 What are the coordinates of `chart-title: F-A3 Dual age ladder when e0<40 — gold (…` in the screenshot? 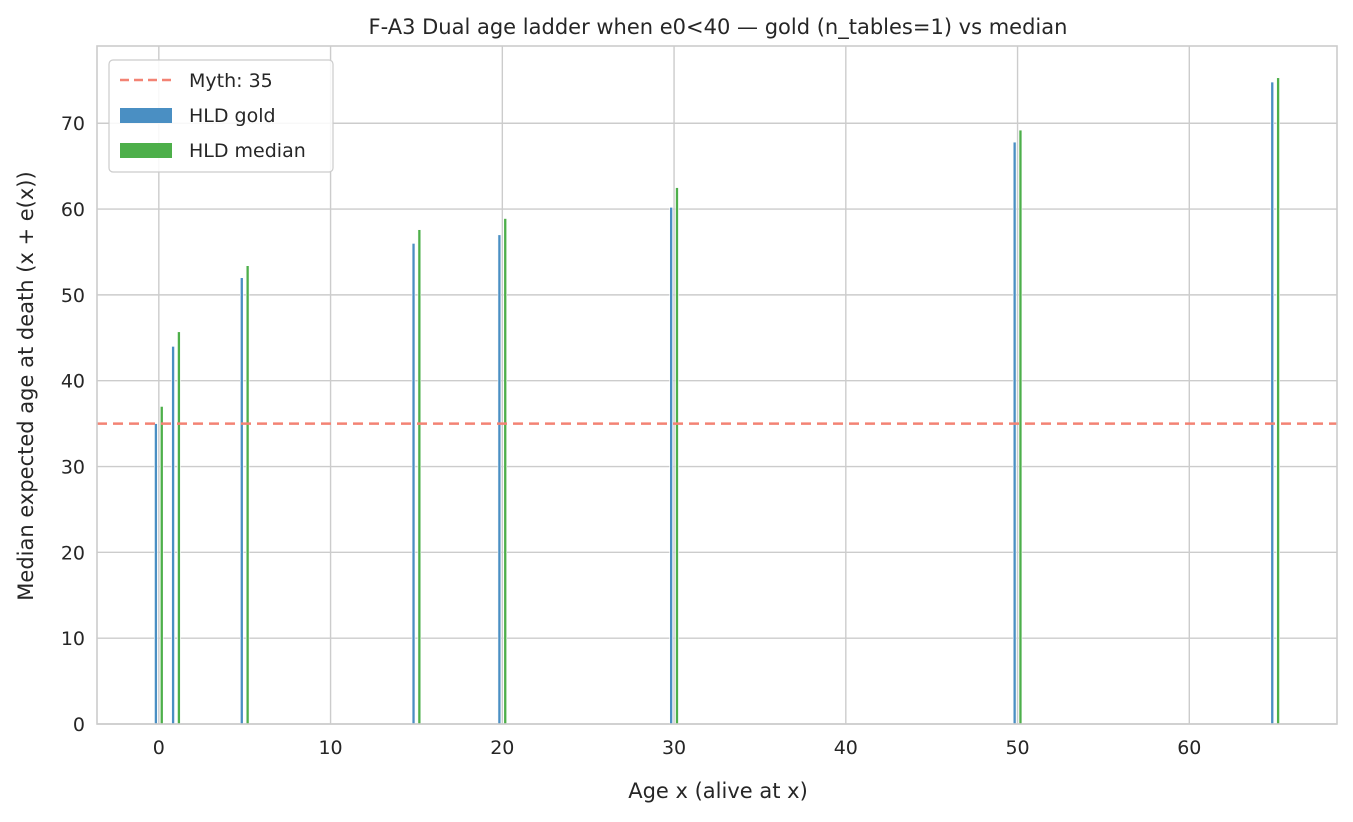 It's located at (718, 27).